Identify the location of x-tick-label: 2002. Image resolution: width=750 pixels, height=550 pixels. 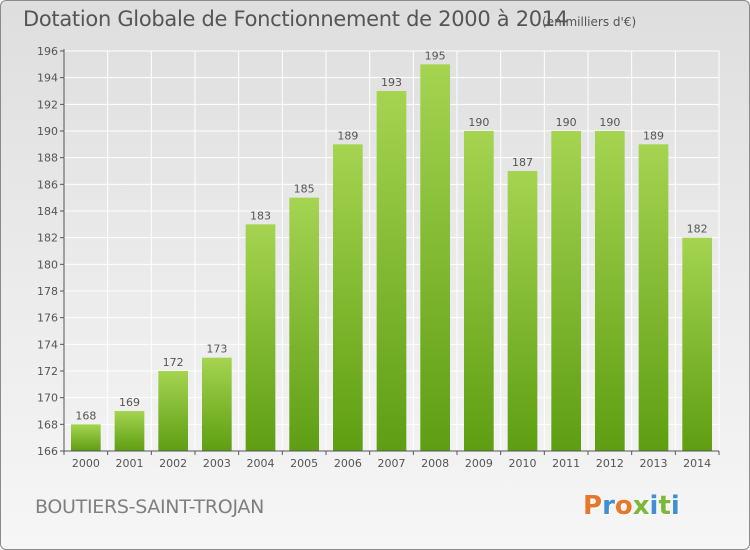
(173, 463).